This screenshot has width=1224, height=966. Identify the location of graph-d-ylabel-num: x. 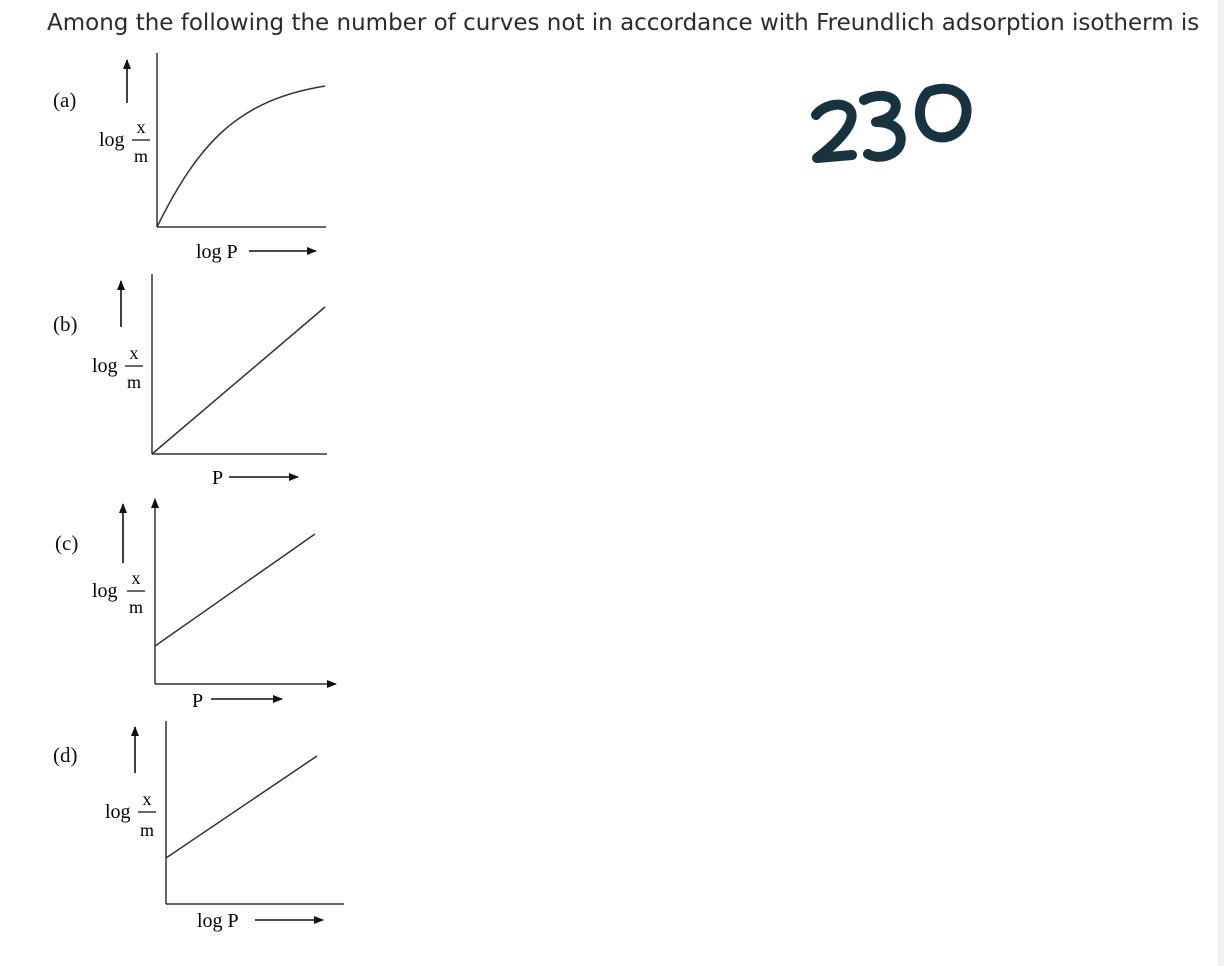
(147, 799).